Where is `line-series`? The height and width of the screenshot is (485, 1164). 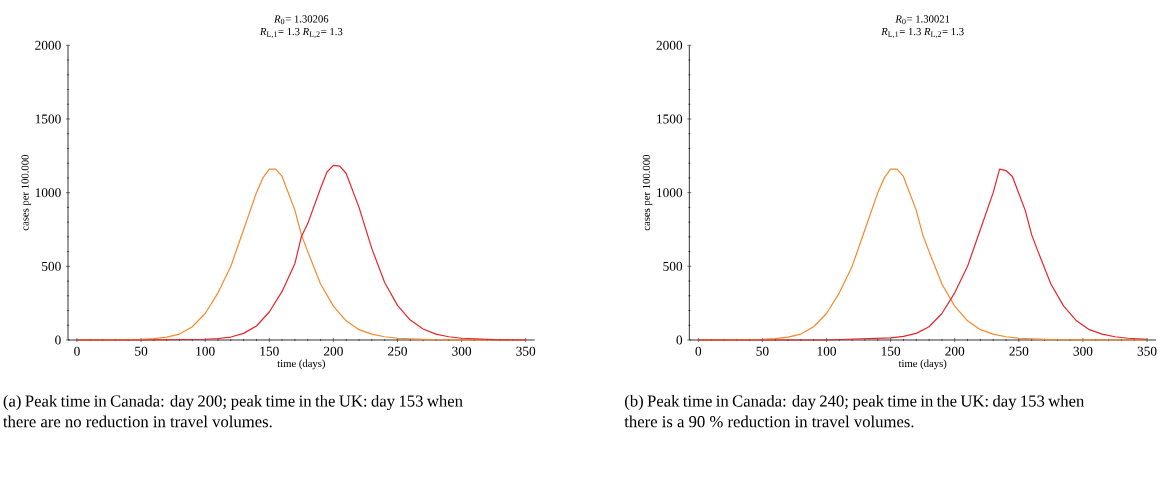
line-series is located at coordinates (922, 254).